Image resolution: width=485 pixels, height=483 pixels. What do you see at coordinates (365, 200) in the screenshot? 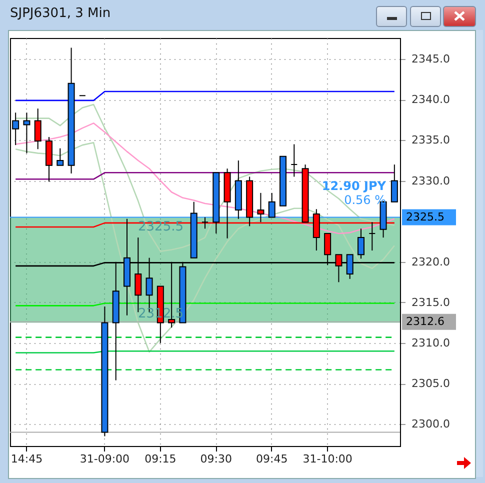
I see `annotation: 0.56 %` at bounding box center [365, 200].